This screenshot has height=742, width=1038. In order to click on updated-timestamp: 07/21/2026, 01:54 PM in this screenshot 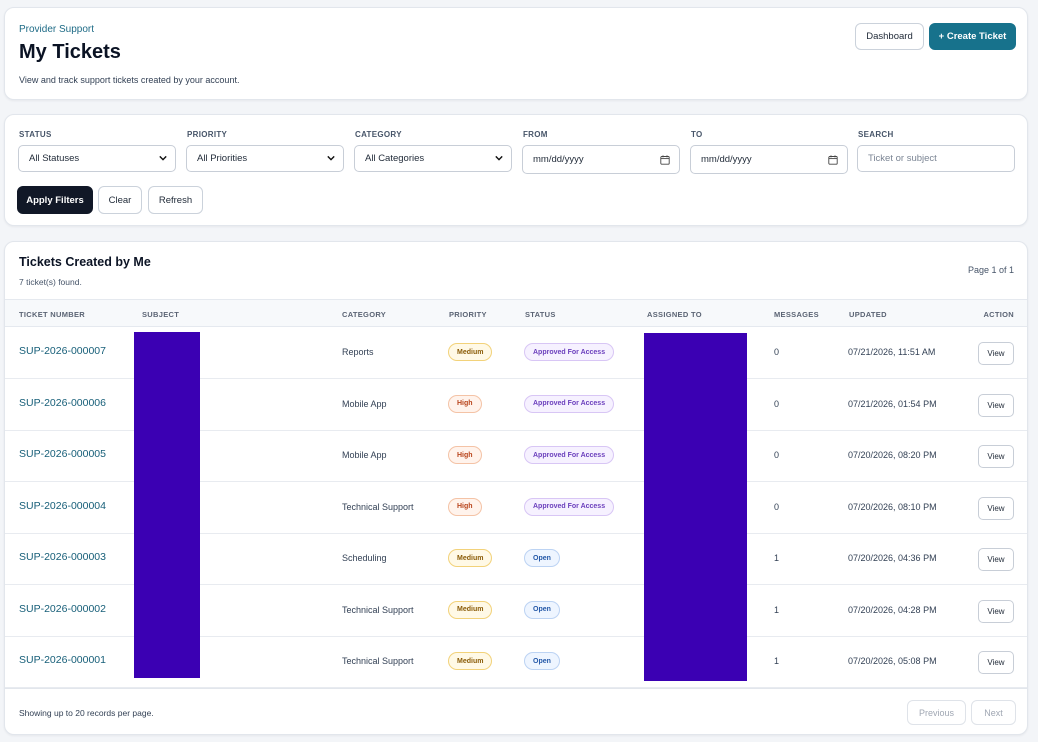, I will do `click(892, 403)`.